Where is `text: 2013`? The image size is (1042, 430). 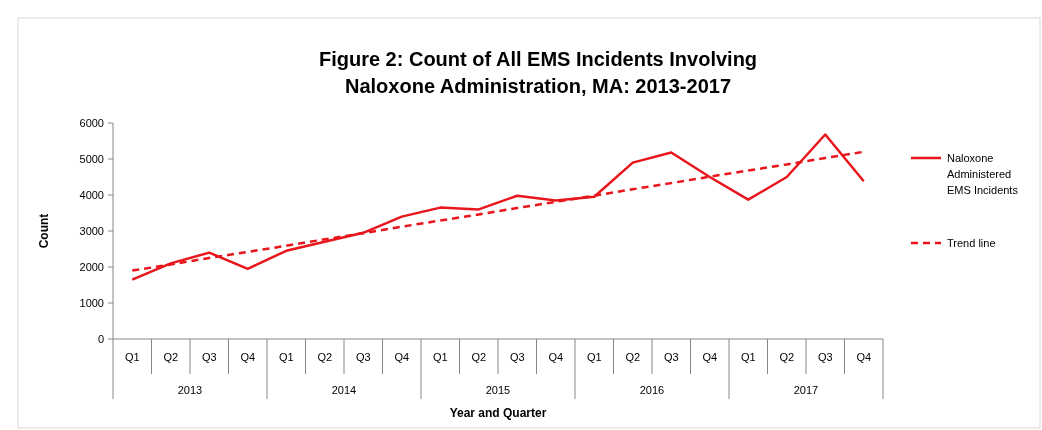
text: 2013 is located at coordinates (190, 390).